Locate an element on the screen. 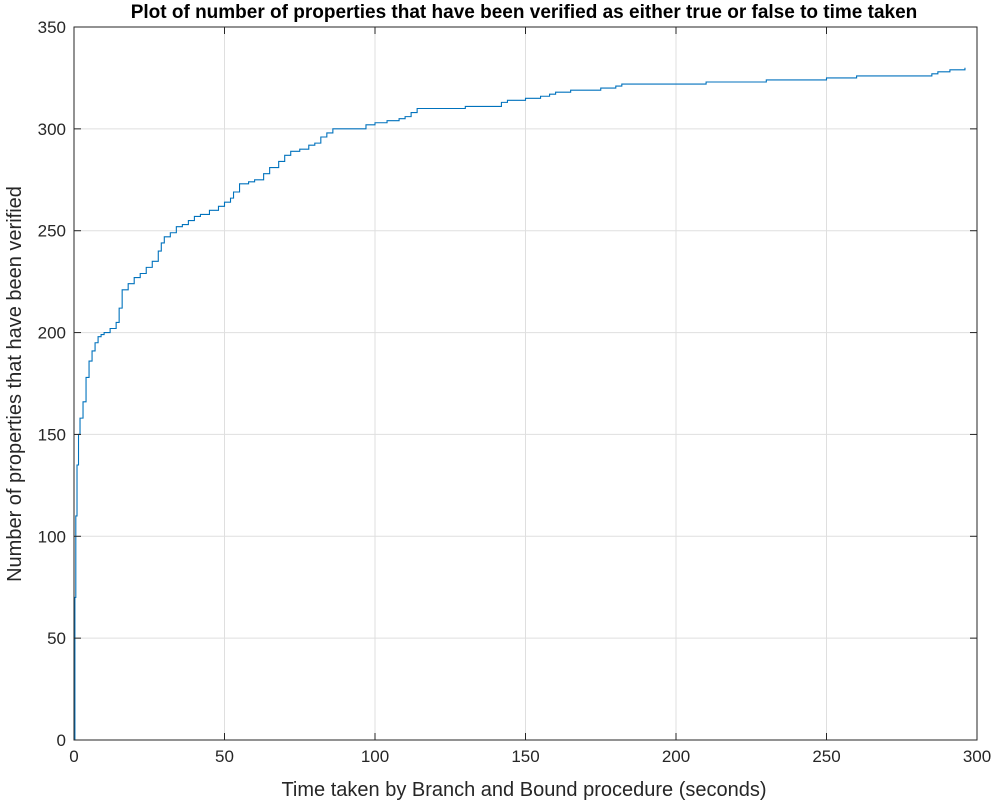 The width and height of the screenshot is (1003, 804). y-tick-label: 100 is located at coordinates (52, 536).